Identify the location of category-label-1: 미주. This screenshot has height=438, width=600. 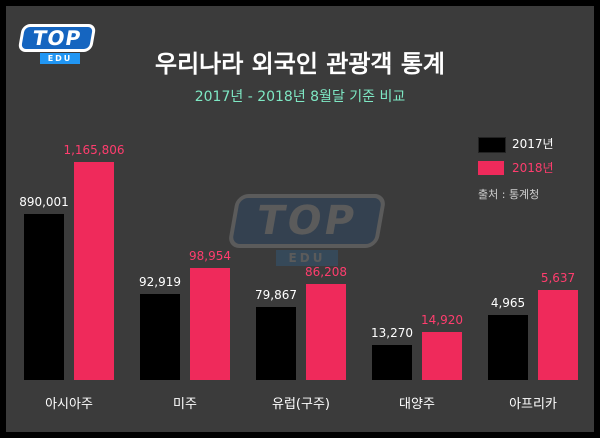
(185, 404).